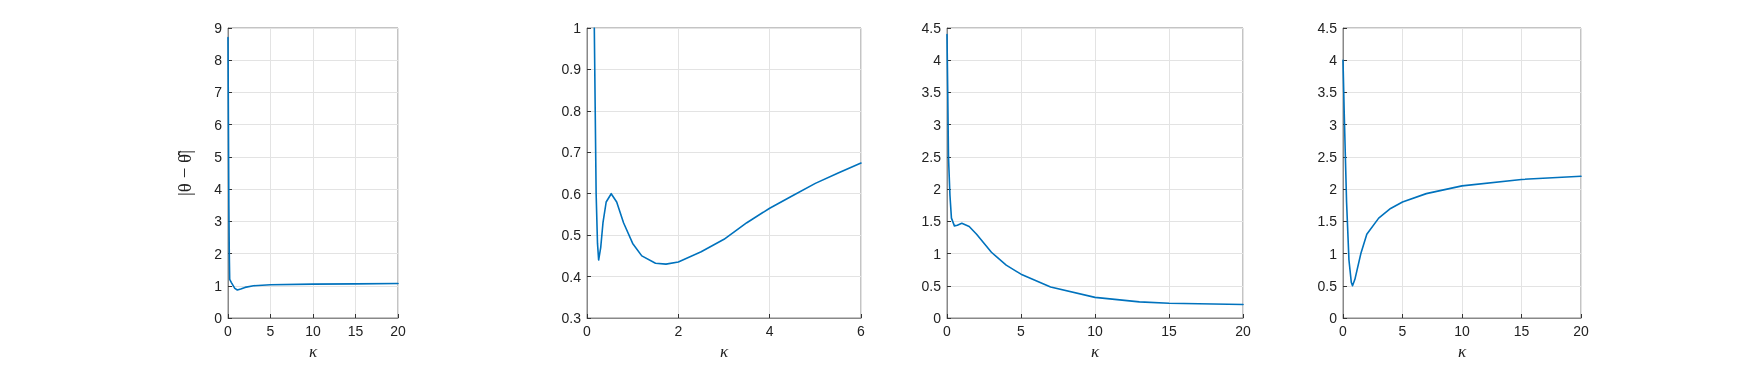  I want to click on y-tick-label: 0.8, so click(571, 110).